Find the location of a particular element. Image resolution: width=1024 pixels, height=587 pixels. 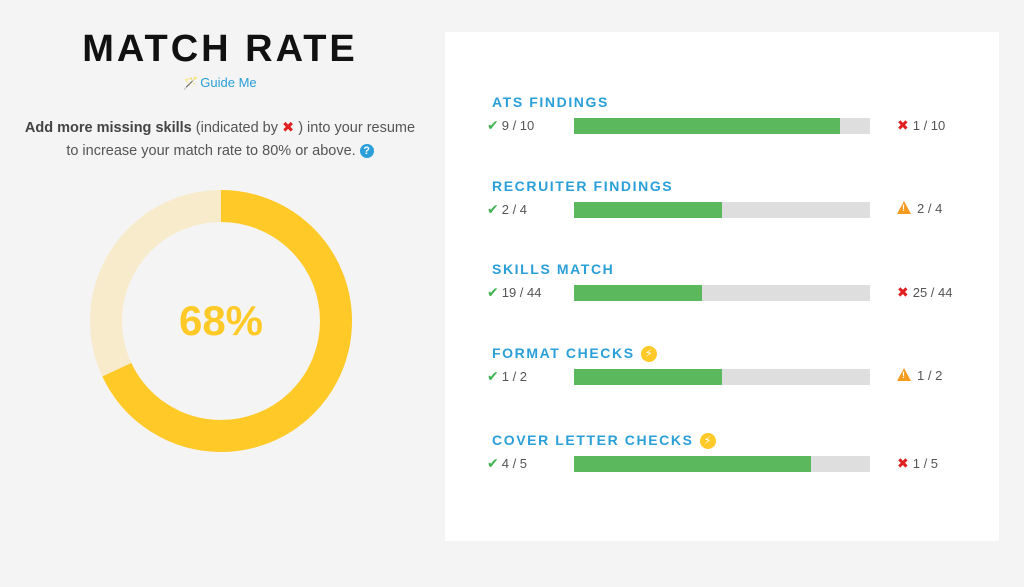

match-rate-donut: 68% is located at coordinates (221, 321).